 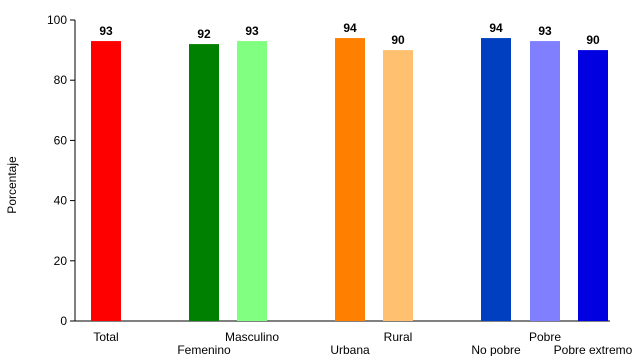 What do you see at coordinates (61, 80) in the screenshot?
I see `y-tick-label: 80` at bounding box center [61, 80].